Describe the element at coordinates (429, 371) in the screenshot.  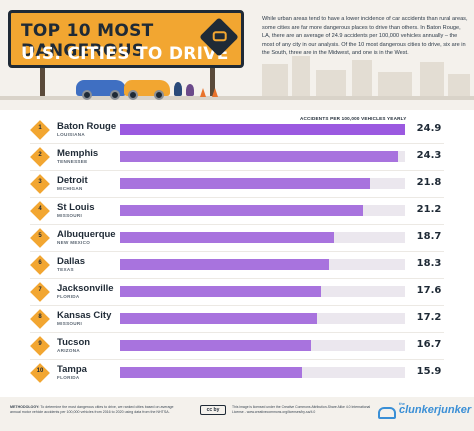
I see `value-label: 15.9` at that location.